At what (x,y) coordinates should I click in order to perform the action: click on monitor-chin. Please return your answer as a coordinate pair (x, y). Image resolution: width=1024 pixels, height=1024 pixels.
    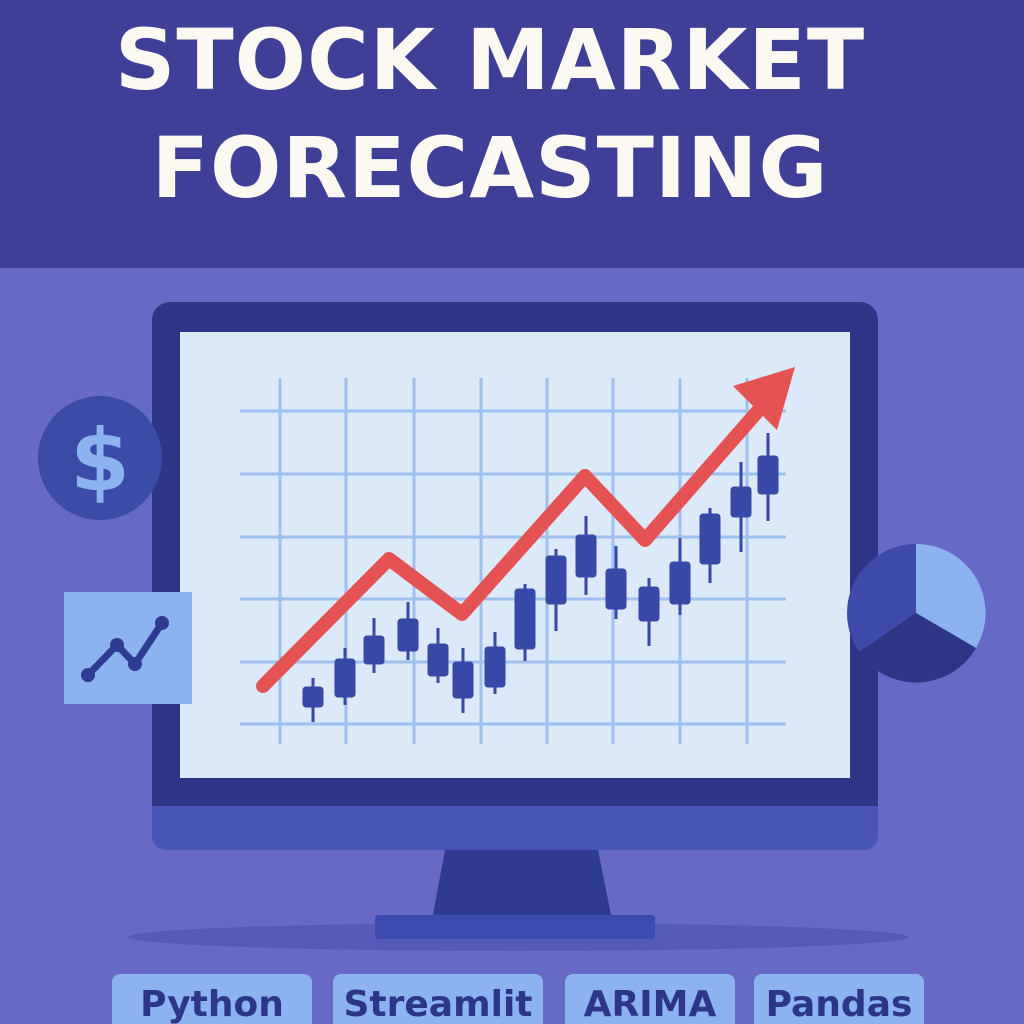
    Looking at the image, I should click on (515, 828).